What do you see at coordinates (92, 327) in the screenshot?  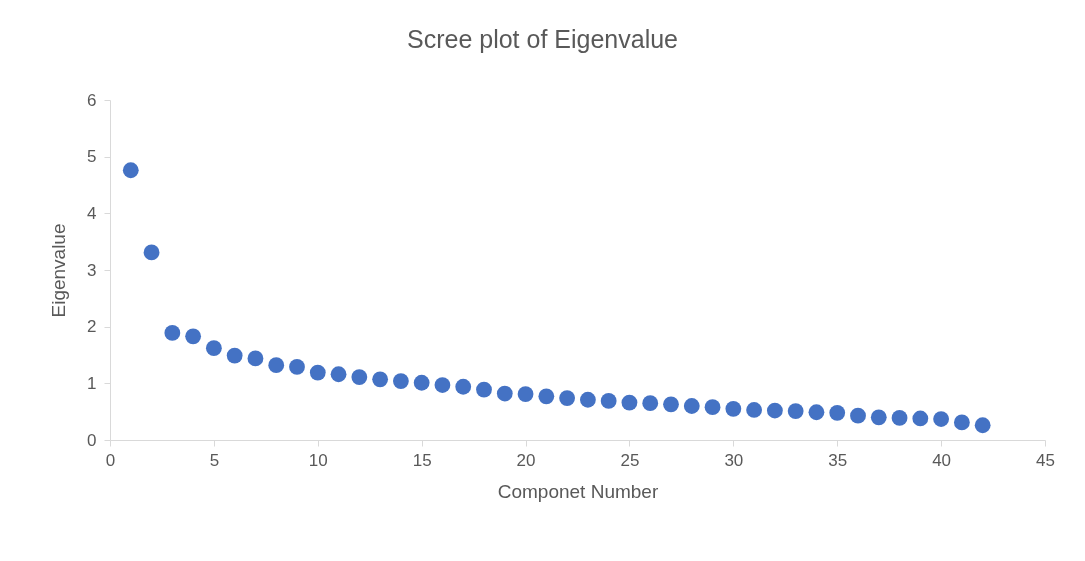 I see `y-tick-label: 2` at bounding box center [92, 327].